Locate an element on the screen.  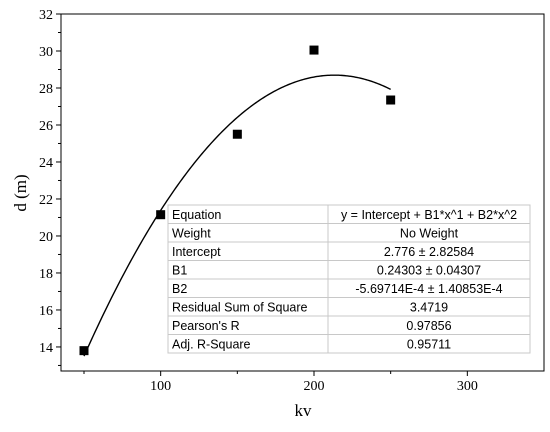
y-tick-label: 14 is located at coordinates (46, 348).